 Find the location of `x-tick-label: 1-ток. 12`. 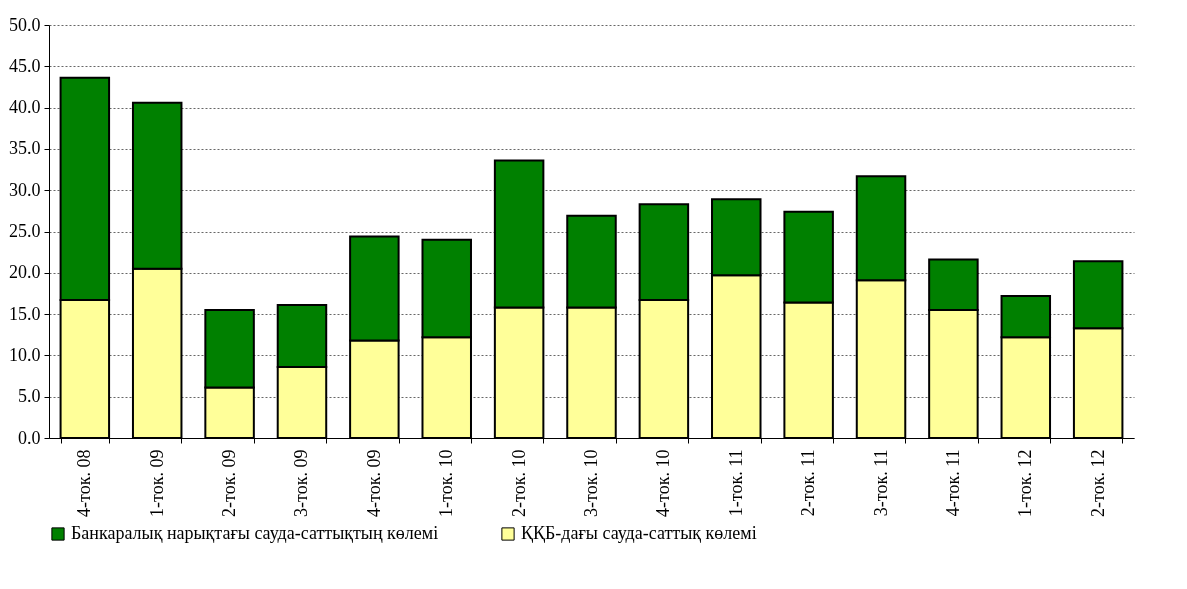

x-tick-label: 1-ток. 12 is located at coordinates (1025, 483).